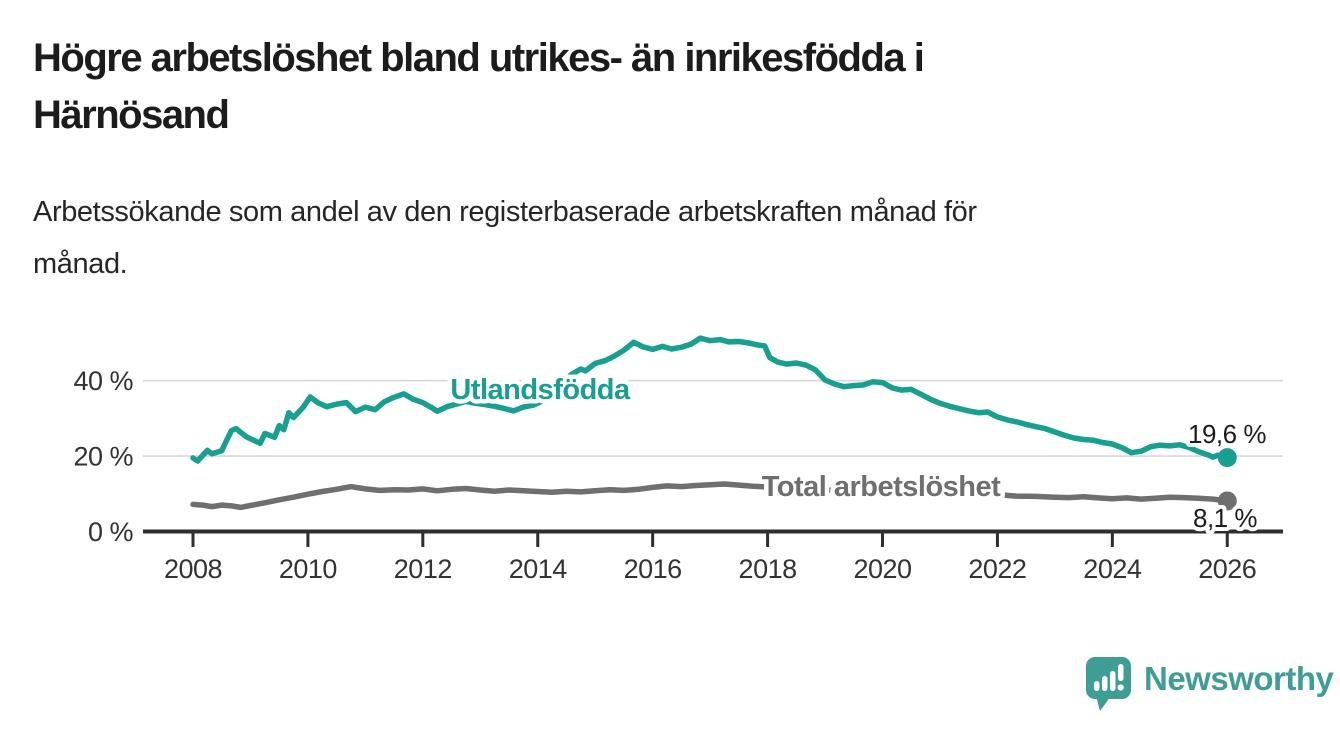 The height and width of the screenshot is (734, 1340). Describe the element at coordinates (768, 569) in the screenshot. I see `x-axis-tick-label: 2018` at that location.